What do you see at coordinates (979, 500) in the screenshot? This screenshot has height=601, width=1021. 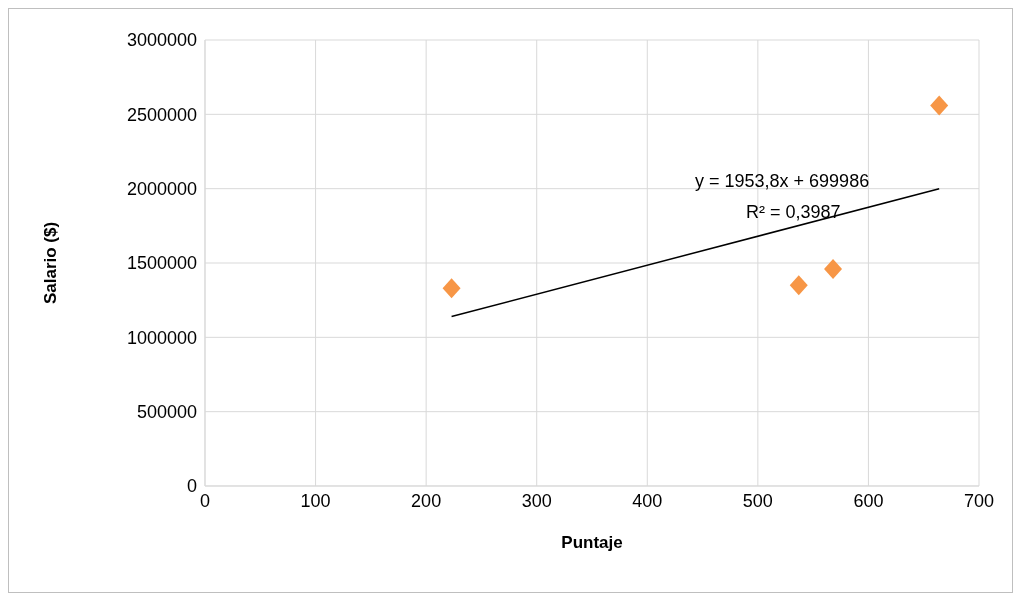 I see `x-tick-label: 700` at bounding box center [979, 500].